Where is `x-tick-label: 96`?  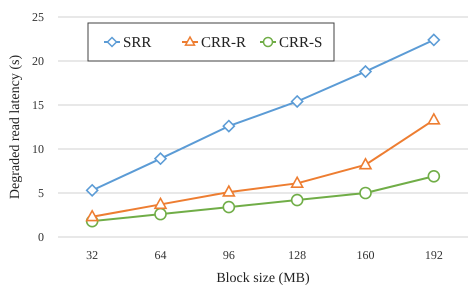
x-tick-label: 96 is located at coordinates (228, 255).